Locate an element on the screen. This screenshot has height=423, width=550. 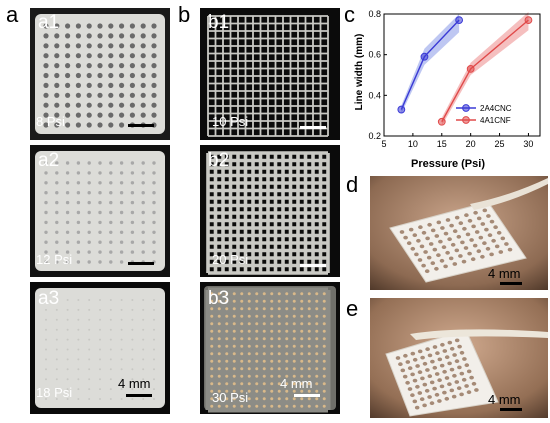
photo-e is located at coordinates (459, 358).